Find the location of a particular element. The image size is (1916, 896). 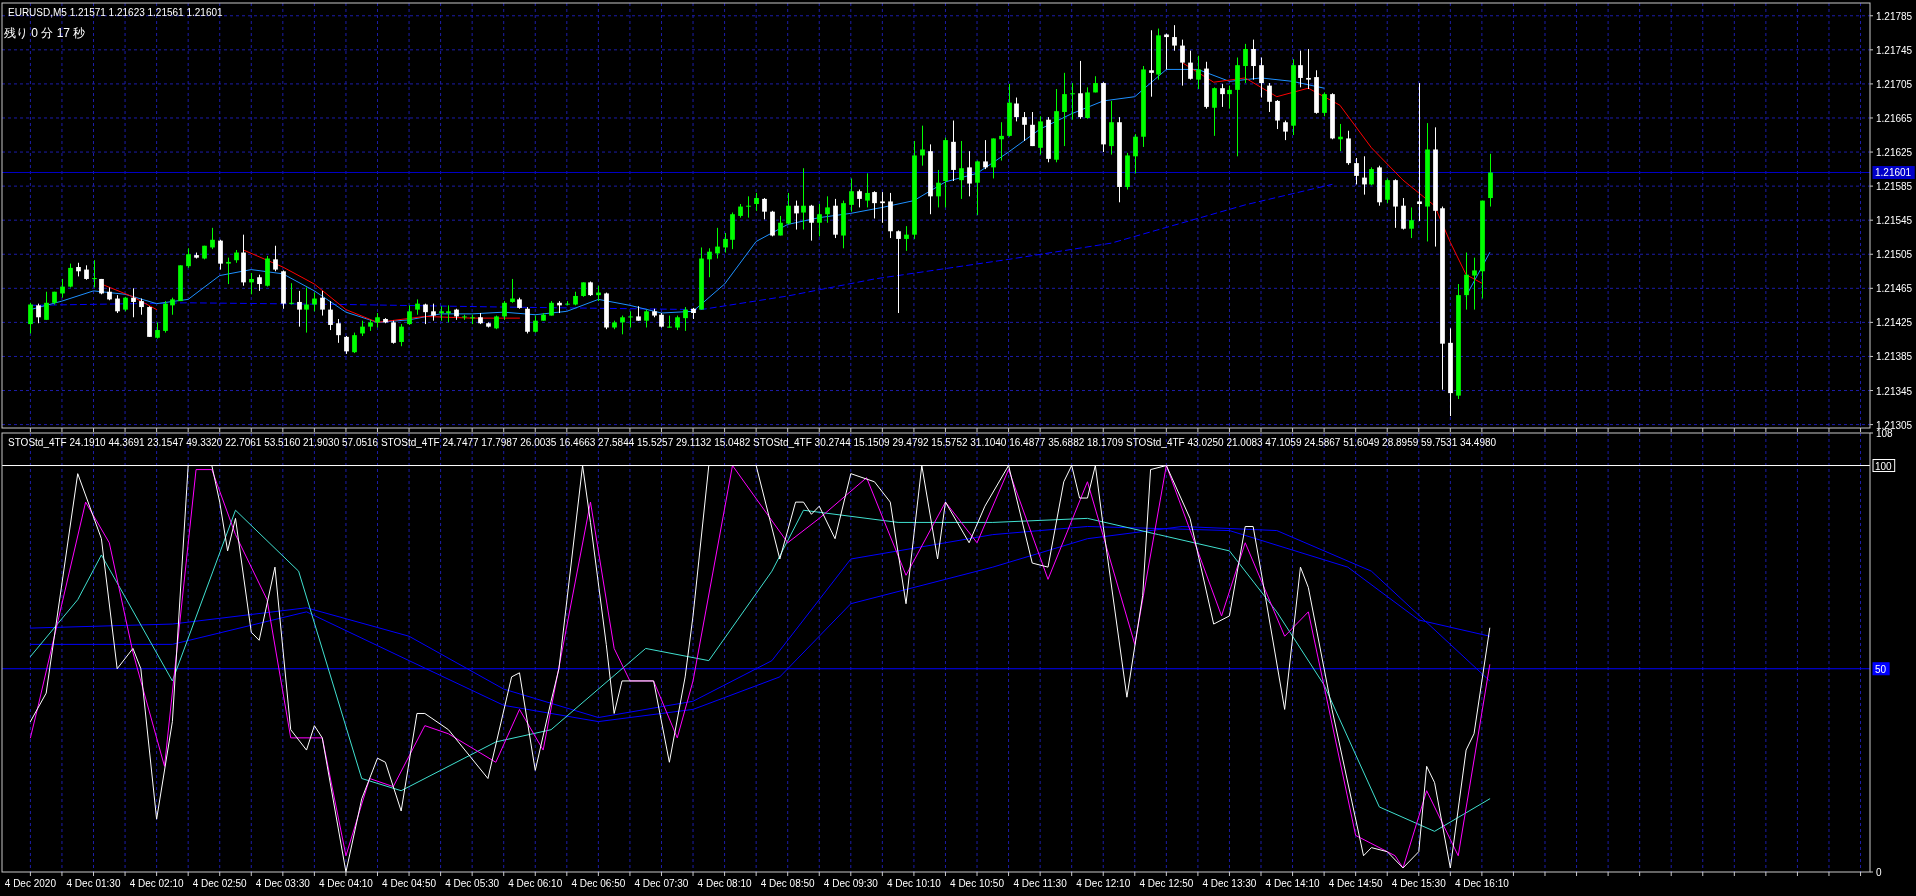

ref-line-label: 50 is located at coordinates (1881, 669).